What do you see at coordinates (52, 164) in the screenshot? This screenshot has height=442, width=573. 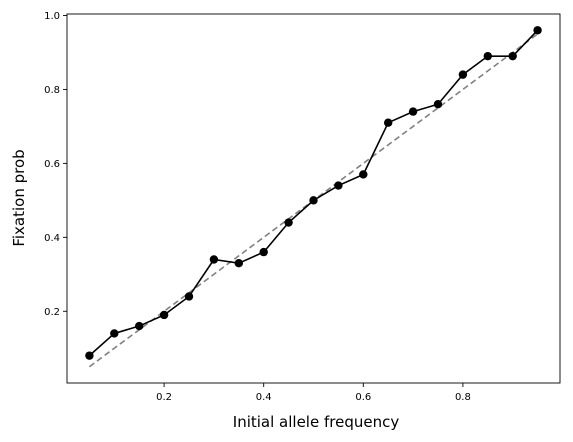 I see `y-tick-label: 0.6` at bounding box center [52, 164].